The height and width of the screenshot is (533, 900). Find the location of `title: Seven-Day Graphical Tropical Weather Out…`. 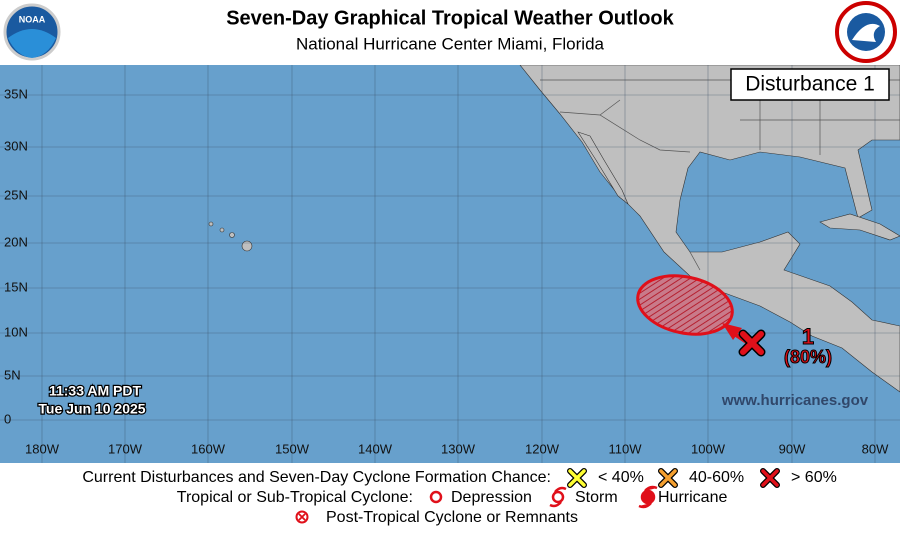

title: Seven-Day Graphical Tropical Weather Out… is located at coordinates (450, 18).